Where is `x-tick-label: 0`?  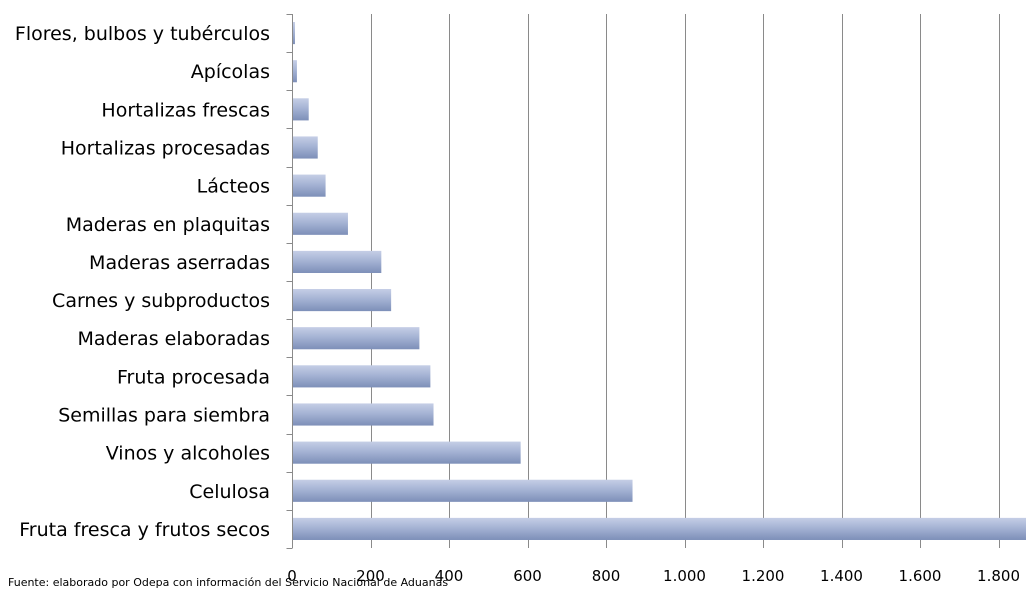 x-tick-label: 0 is located at coordinates (292, 576).